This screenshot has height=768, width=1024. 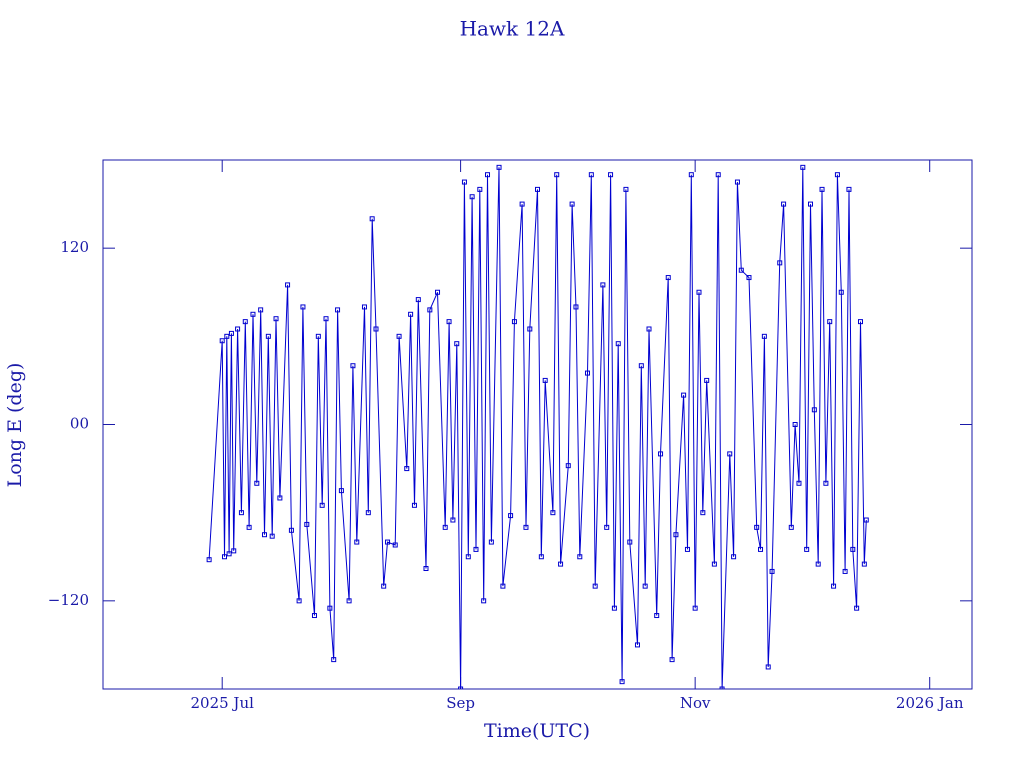 I want to click on x-tick-label: Sep, so click(x=460, y=703).